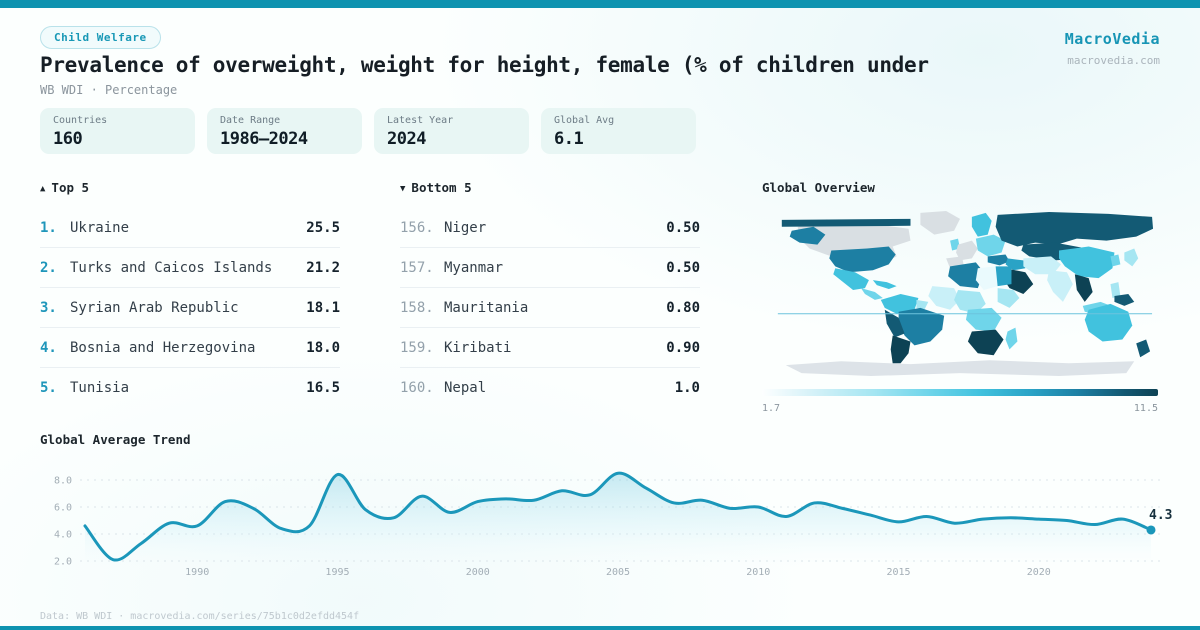  Describe the element at coordinates (683, 347) in the screenshot. I see `country-value: 0.90` at that location.